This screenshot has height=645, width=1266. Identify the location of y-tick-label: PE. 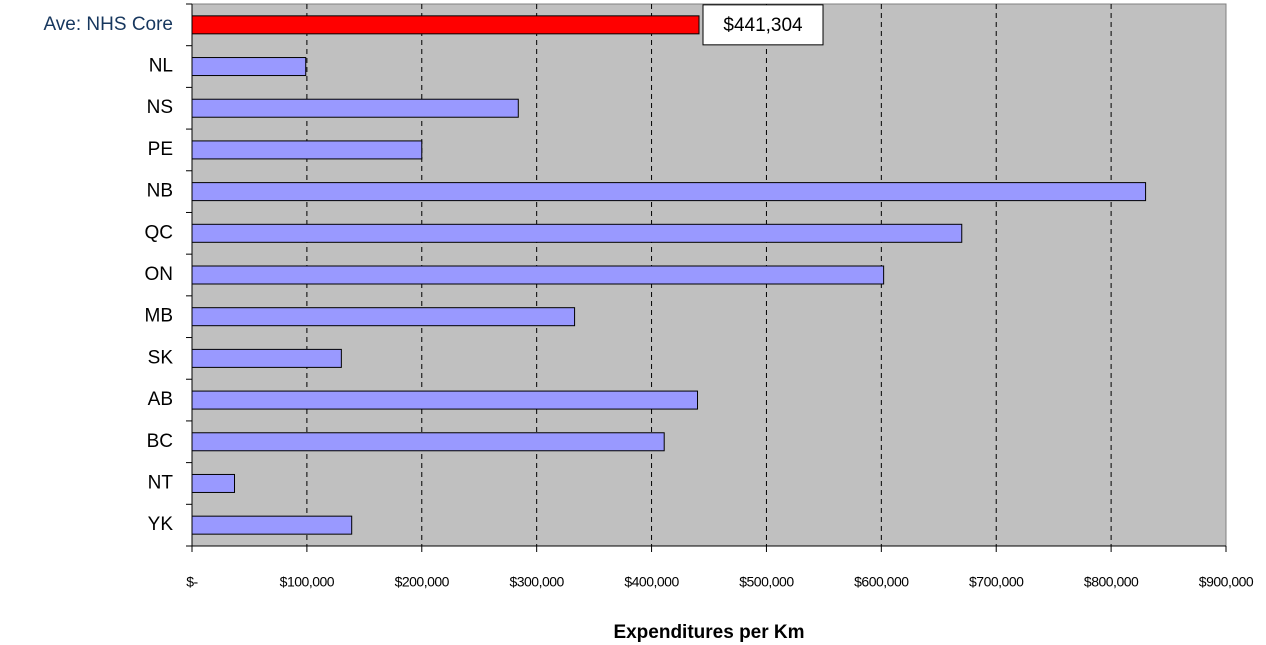
(160, 149).